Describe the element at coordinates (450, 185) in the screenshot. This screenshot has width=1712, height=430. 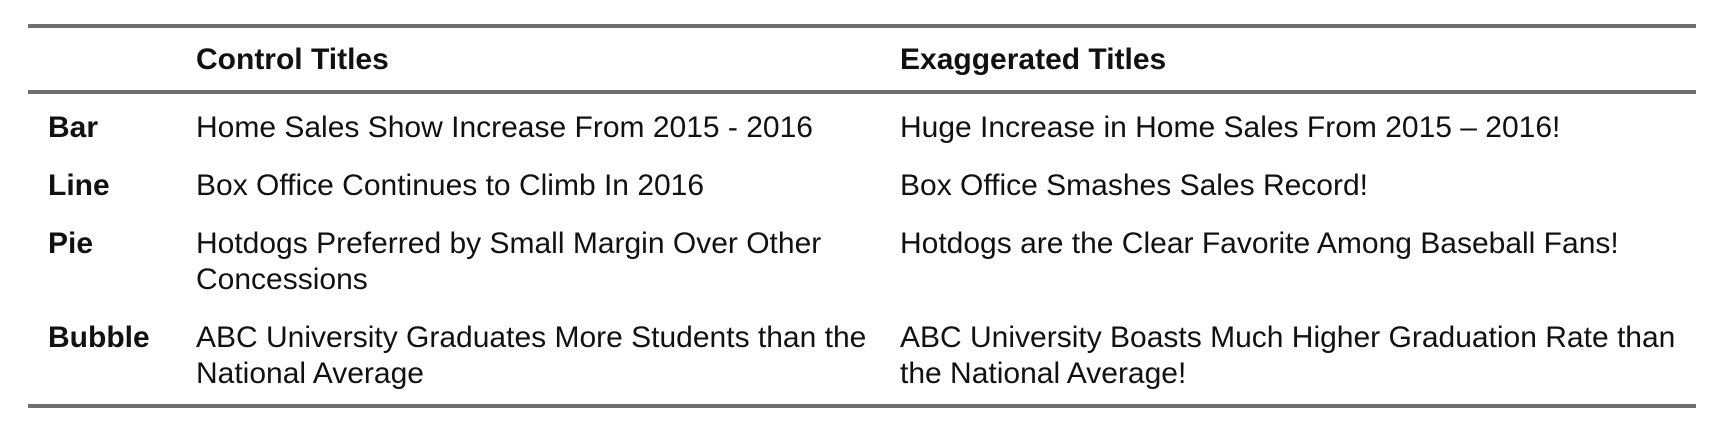
I see `control-title: Box Office Continues to Climb In 2016` at that location.